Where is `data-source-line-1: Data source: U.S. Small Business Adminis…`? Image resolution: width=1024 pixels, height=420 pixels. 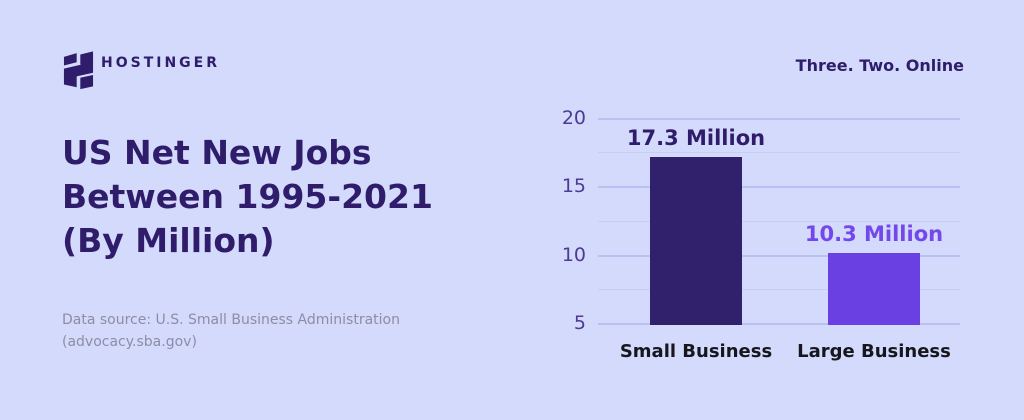 data-source-line-1: Data source: U.S. Small Business Adminis… is located at coordinates (231, 320).